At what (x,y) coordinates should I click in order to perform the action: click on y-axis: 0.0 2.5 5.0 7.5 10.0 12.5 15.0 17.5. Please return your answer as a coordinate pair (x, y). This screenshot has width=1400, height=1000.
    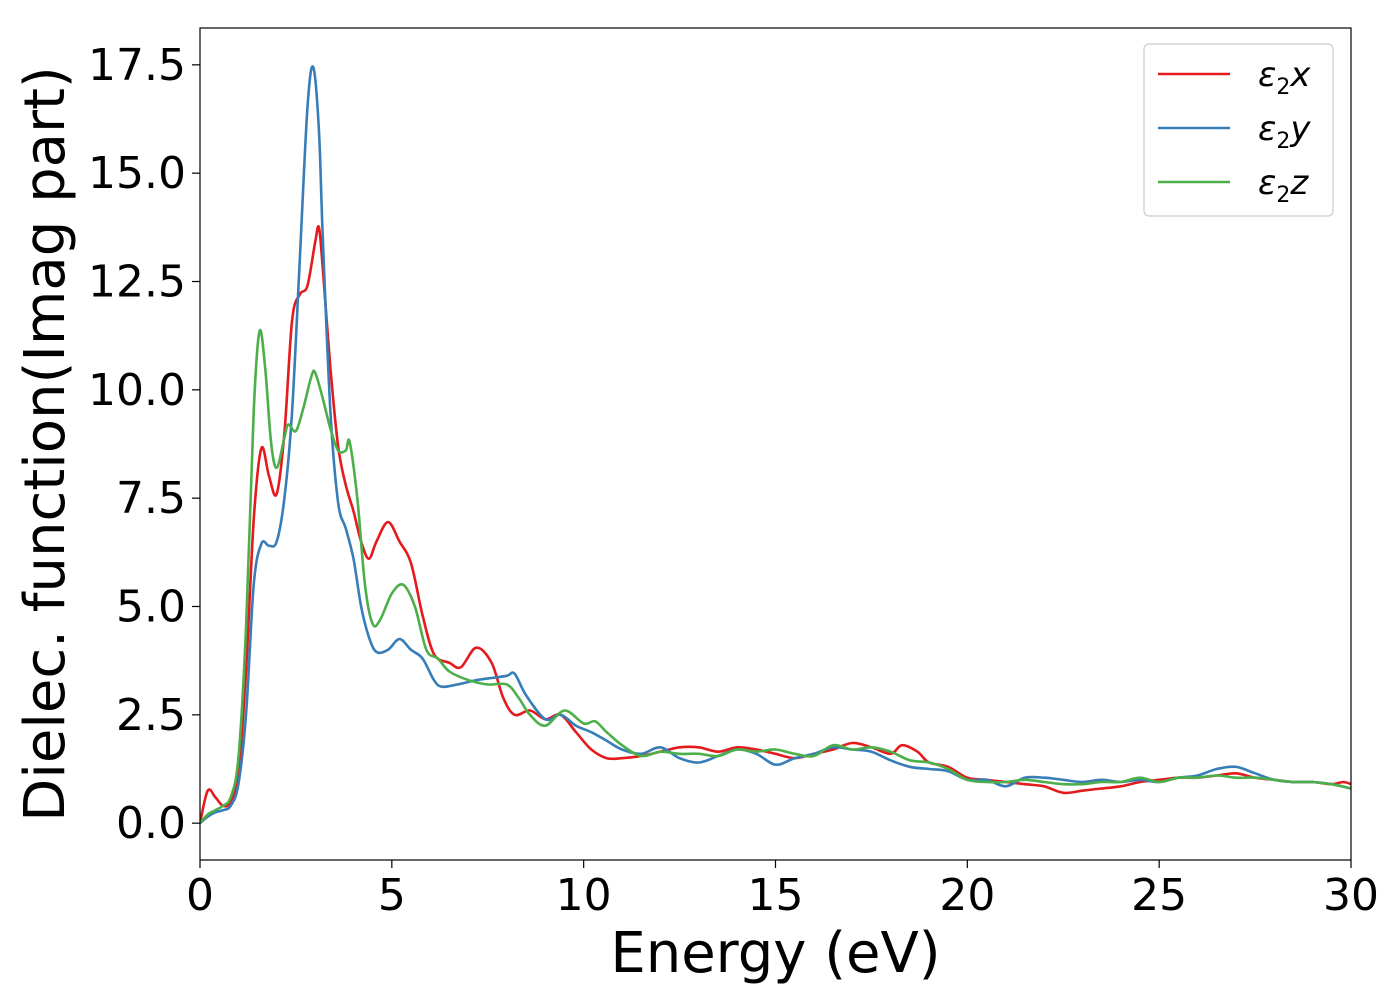
    Looking at the image, I should click on (144, 444).